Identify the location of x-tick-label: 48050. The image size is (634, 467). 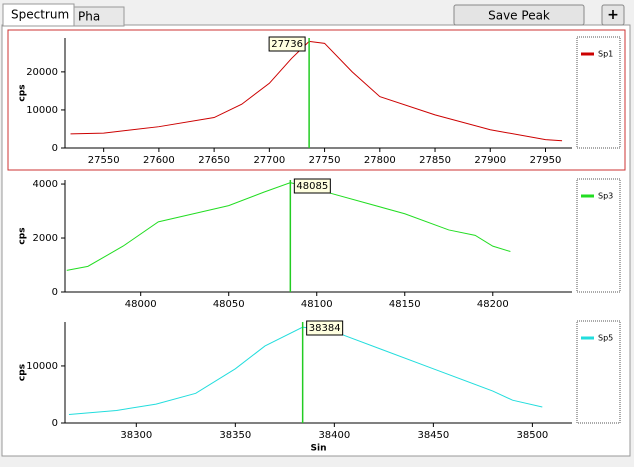
(229, 304).